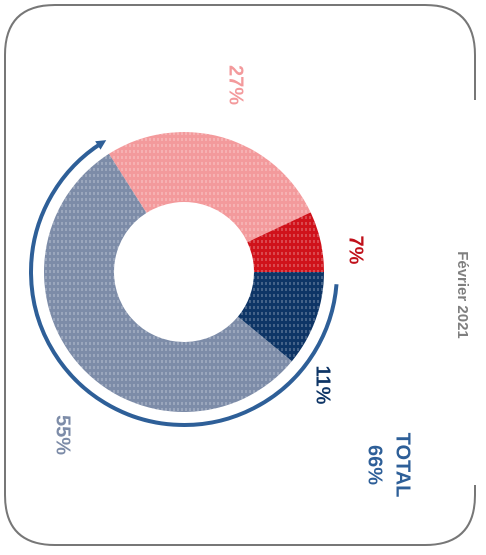 This screenshot has width=486, height=555. I want to click on value-label: 11%, so click(323, 385).